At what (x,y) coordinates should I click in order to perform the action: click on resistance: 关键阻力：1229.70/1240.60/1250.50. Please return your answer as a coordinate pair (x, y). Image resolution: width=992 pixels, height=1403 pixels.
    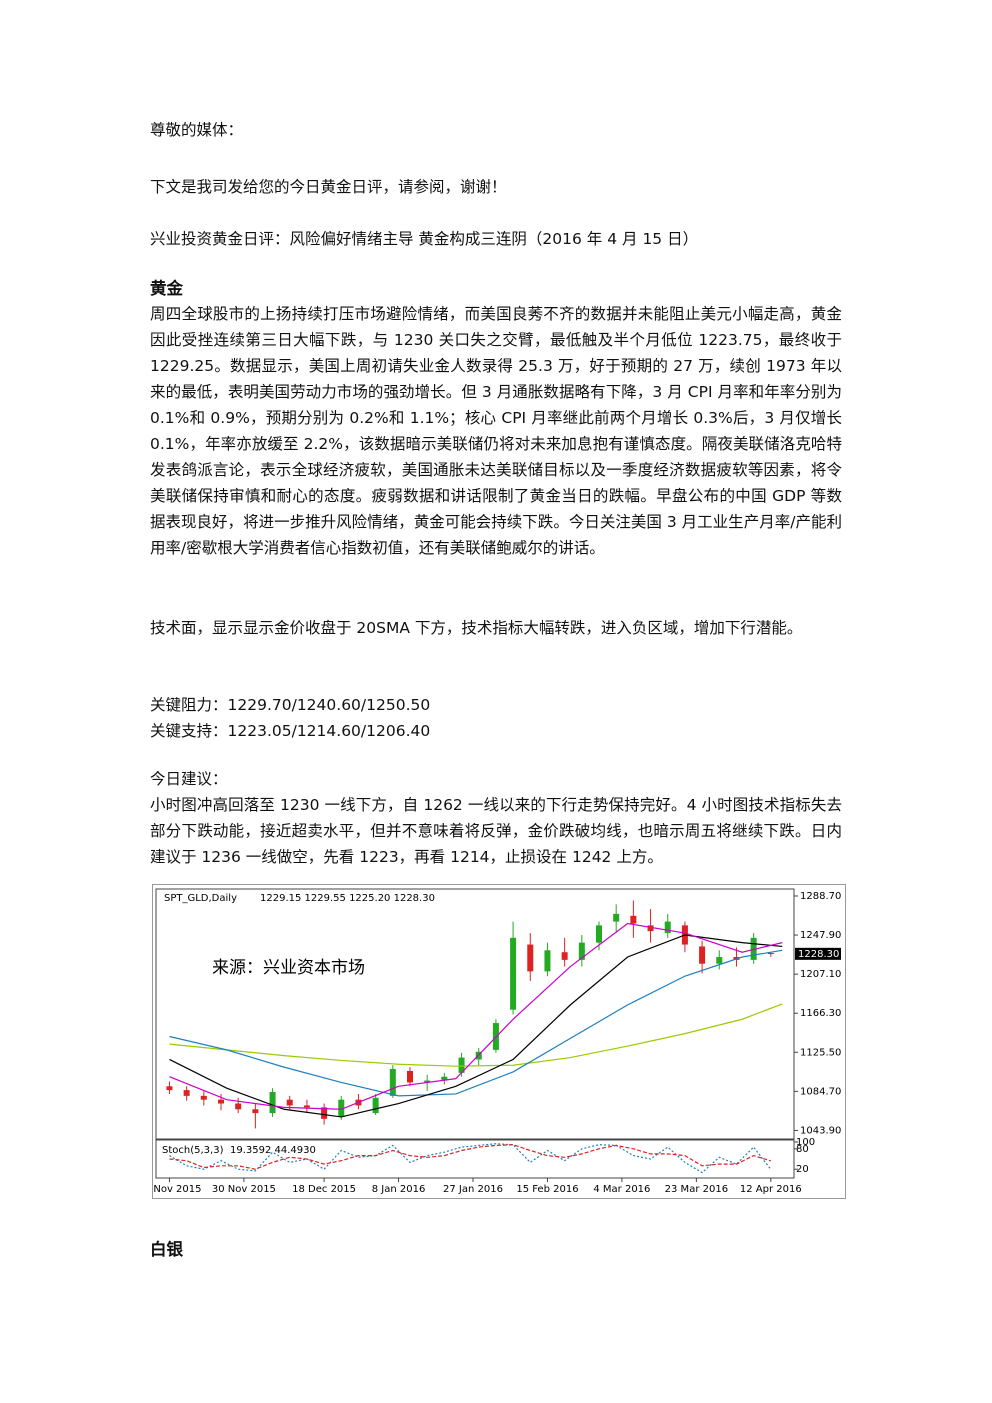
    Looking at the image, I should click on (290, 705).